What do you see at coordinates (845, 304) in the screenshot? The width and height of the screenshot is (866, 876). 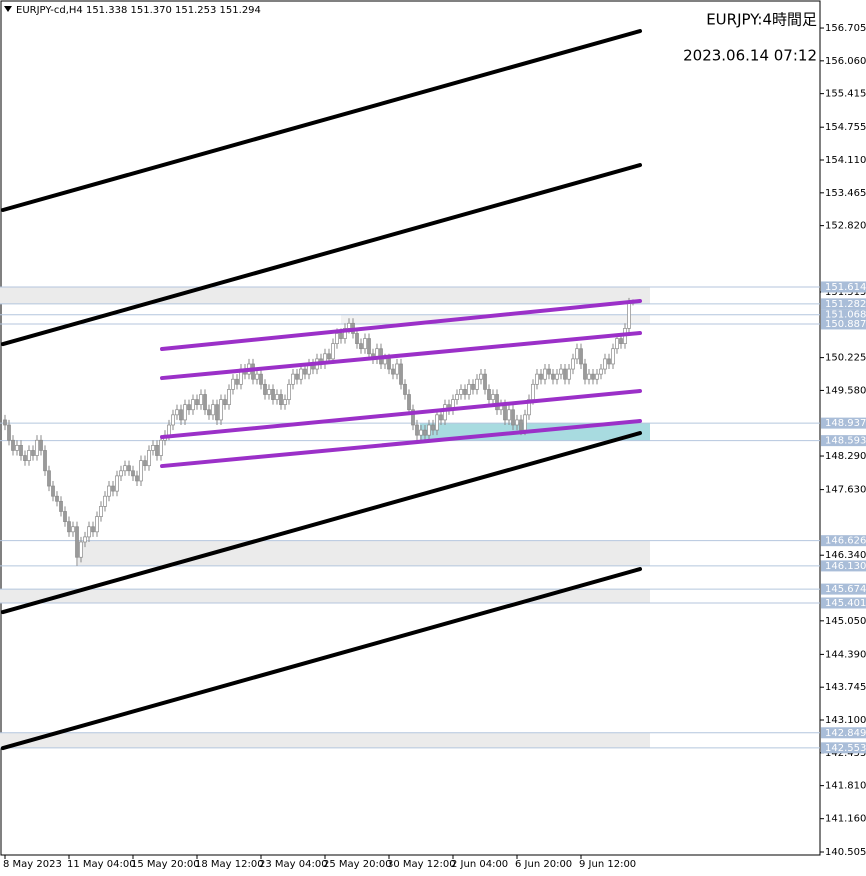 I see `price-label: 151.282` at bounding box center [845, 304].